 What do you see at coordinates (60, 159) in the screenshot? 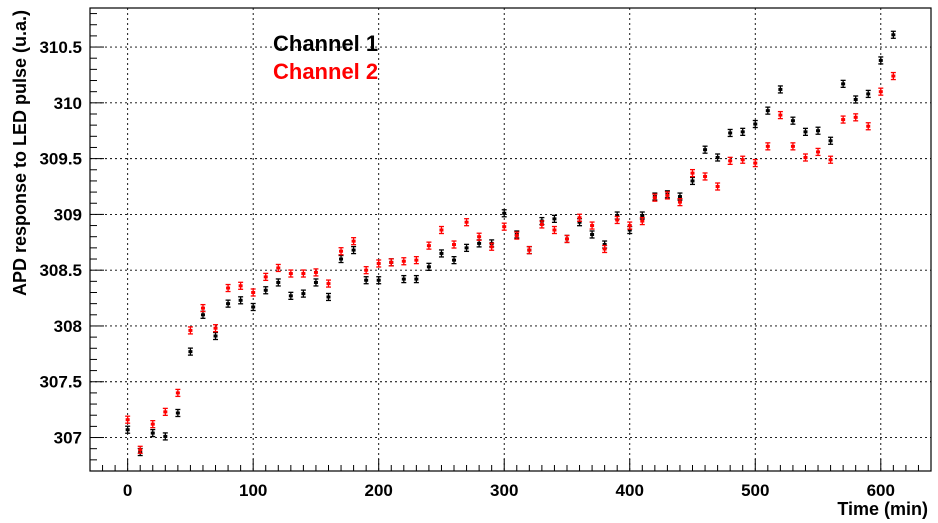
I see `y-tick-label: 309.5` at bounding box center [60, 159].